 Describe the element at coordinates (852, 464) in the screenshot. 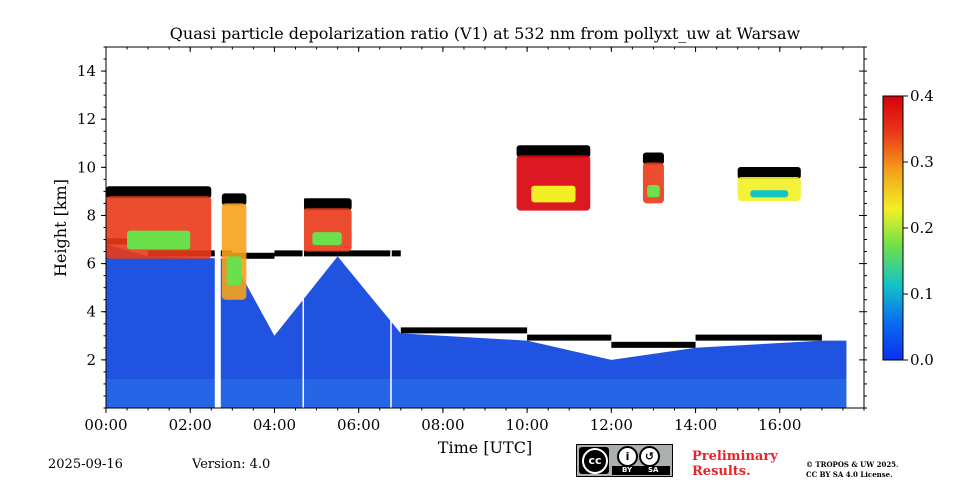

I see `copyright-line1: © TROPOS & UW 2025.` at that location.